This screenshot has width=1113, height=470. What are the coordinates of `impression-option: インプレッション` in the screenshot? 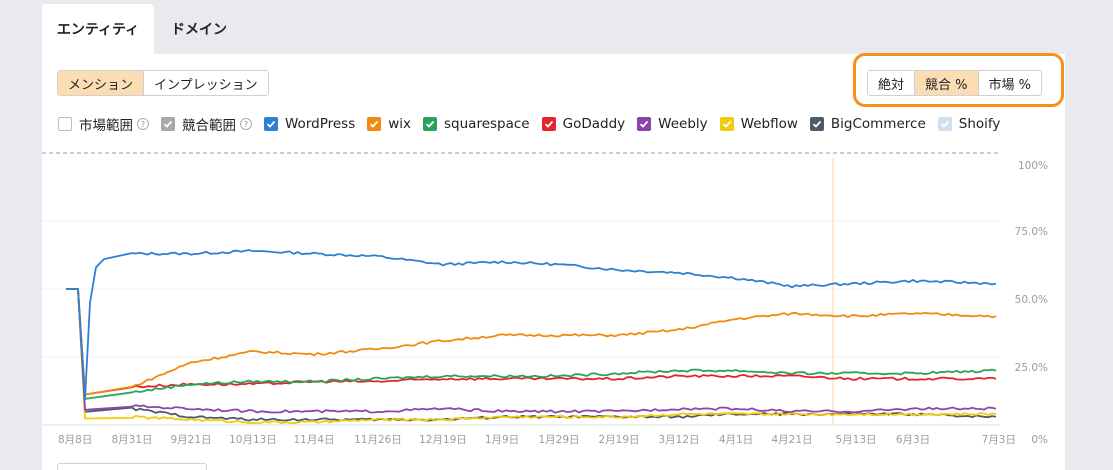 It's located at (205, 83).